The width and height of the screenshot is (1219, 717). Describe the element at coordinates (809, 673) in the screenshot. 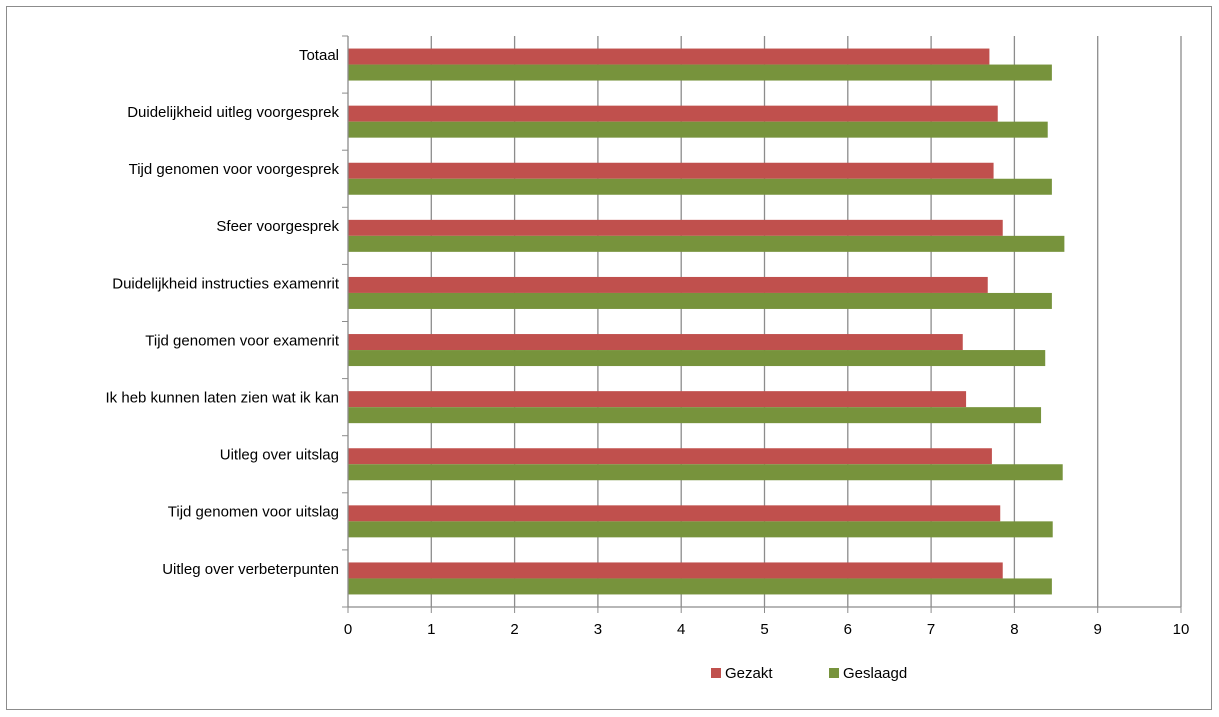

I see `legend: Gezakt Geslaagd` at that location.